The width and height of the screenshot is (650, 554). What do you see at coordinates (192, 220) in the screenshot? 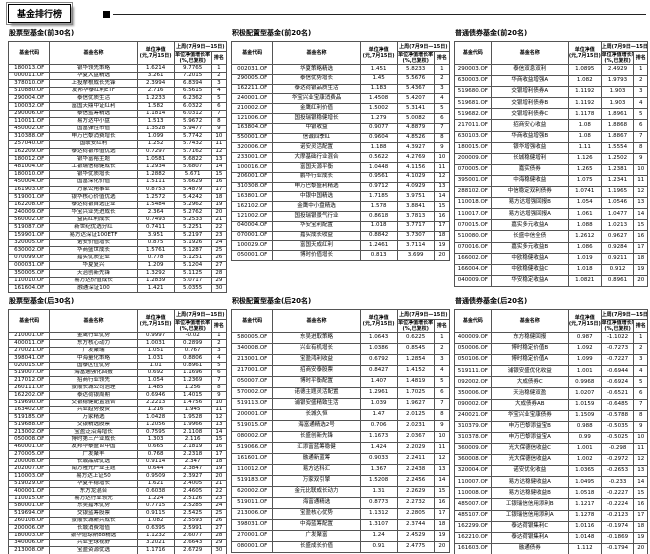
I see `growth-rate: 5.2533` at bounding box center [192, 220].